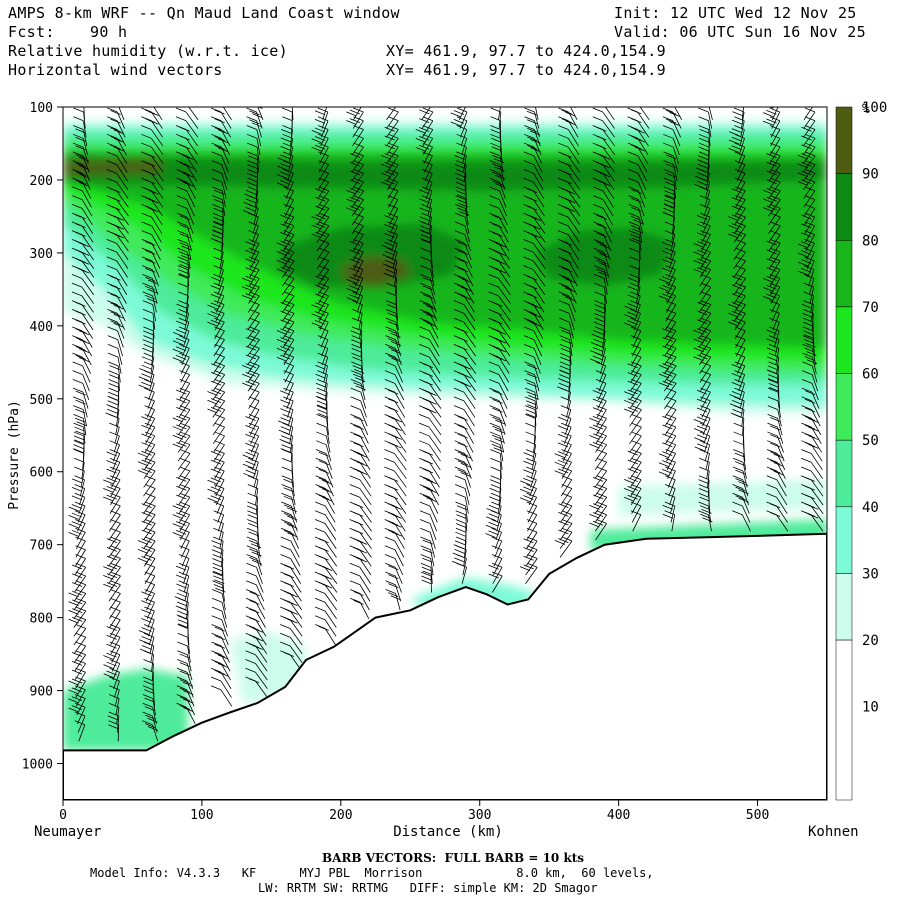  What do you see at coordinates (870, 175) in the screenshot?
I see `colorbar-tick-90: 90` at bounding box center [870, 175].